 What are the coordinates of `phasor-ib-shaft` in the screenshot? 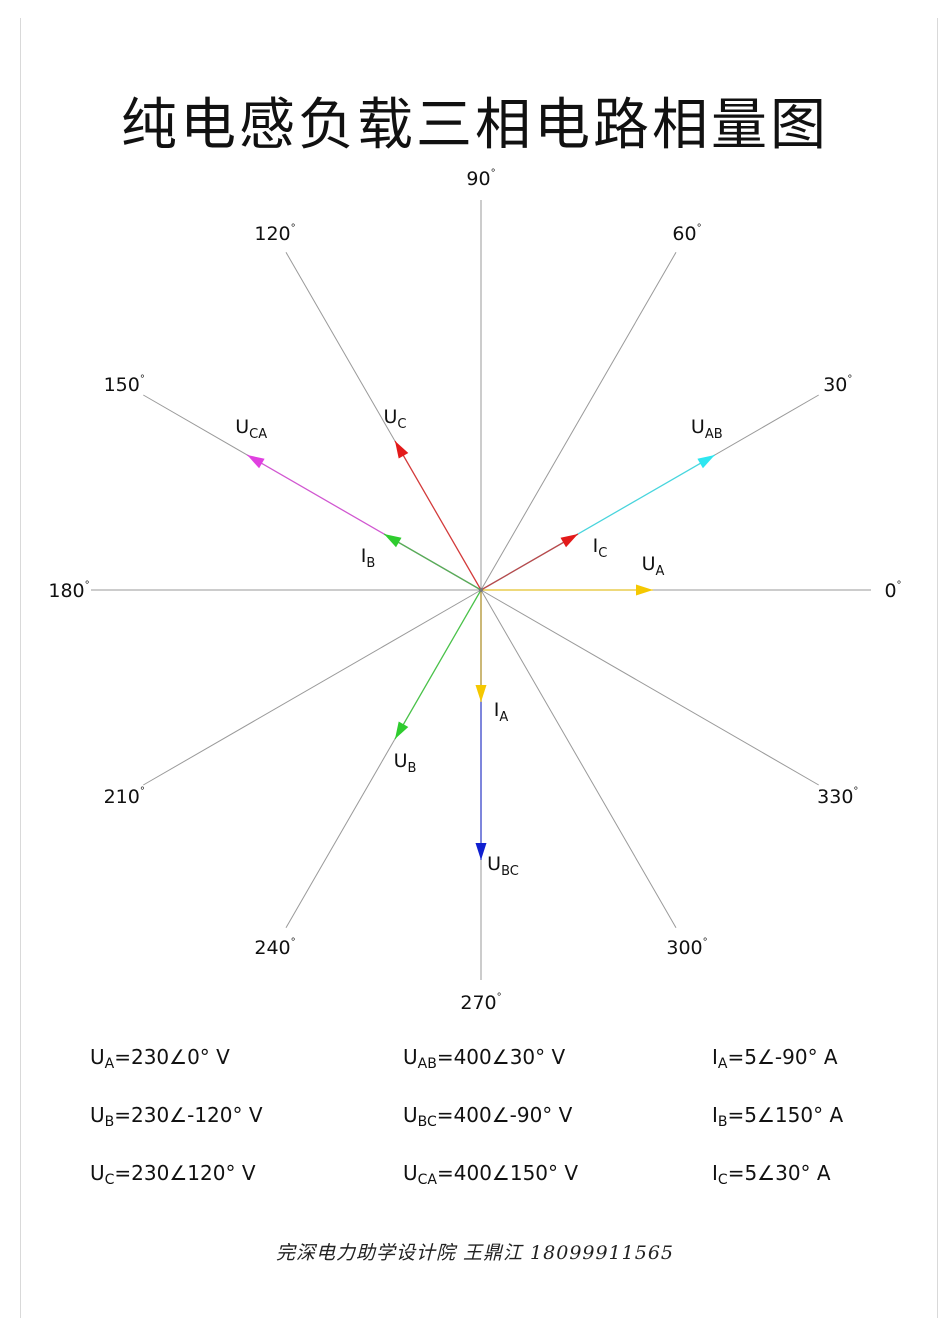 It's located at (432, 562).